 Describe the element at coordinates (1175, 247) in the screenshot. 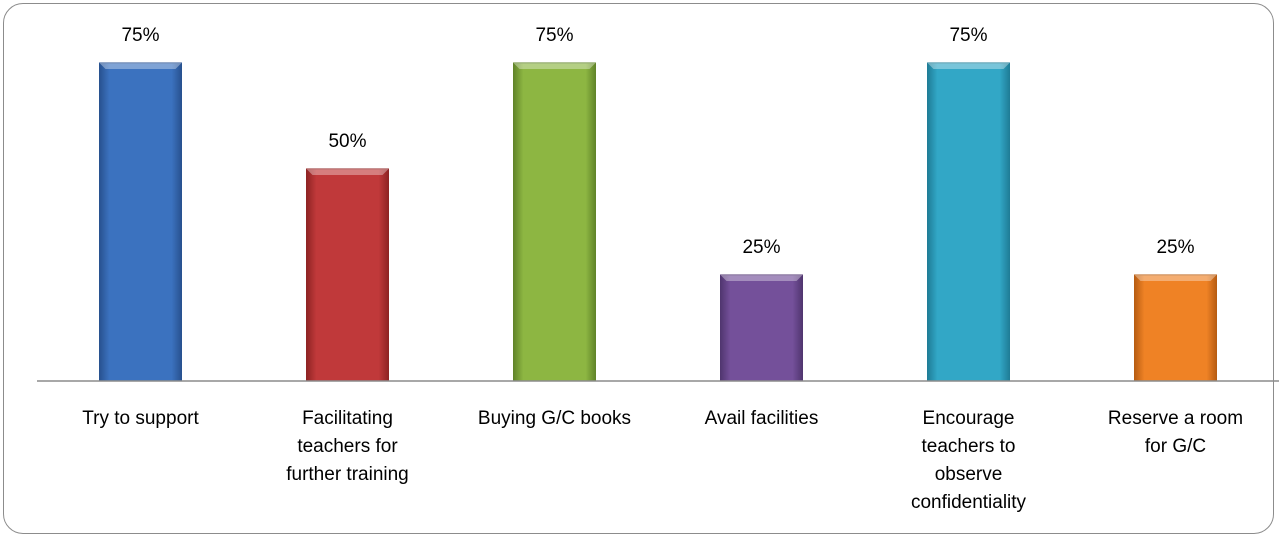

I see `data-label-6: 25%` at that location.